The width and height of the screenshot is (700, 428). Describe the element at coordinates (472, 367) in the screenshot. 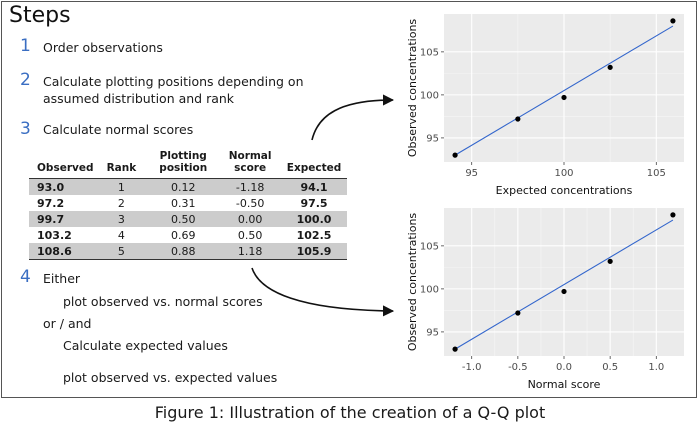

I see `x-tick-label: -1.0` at that location.